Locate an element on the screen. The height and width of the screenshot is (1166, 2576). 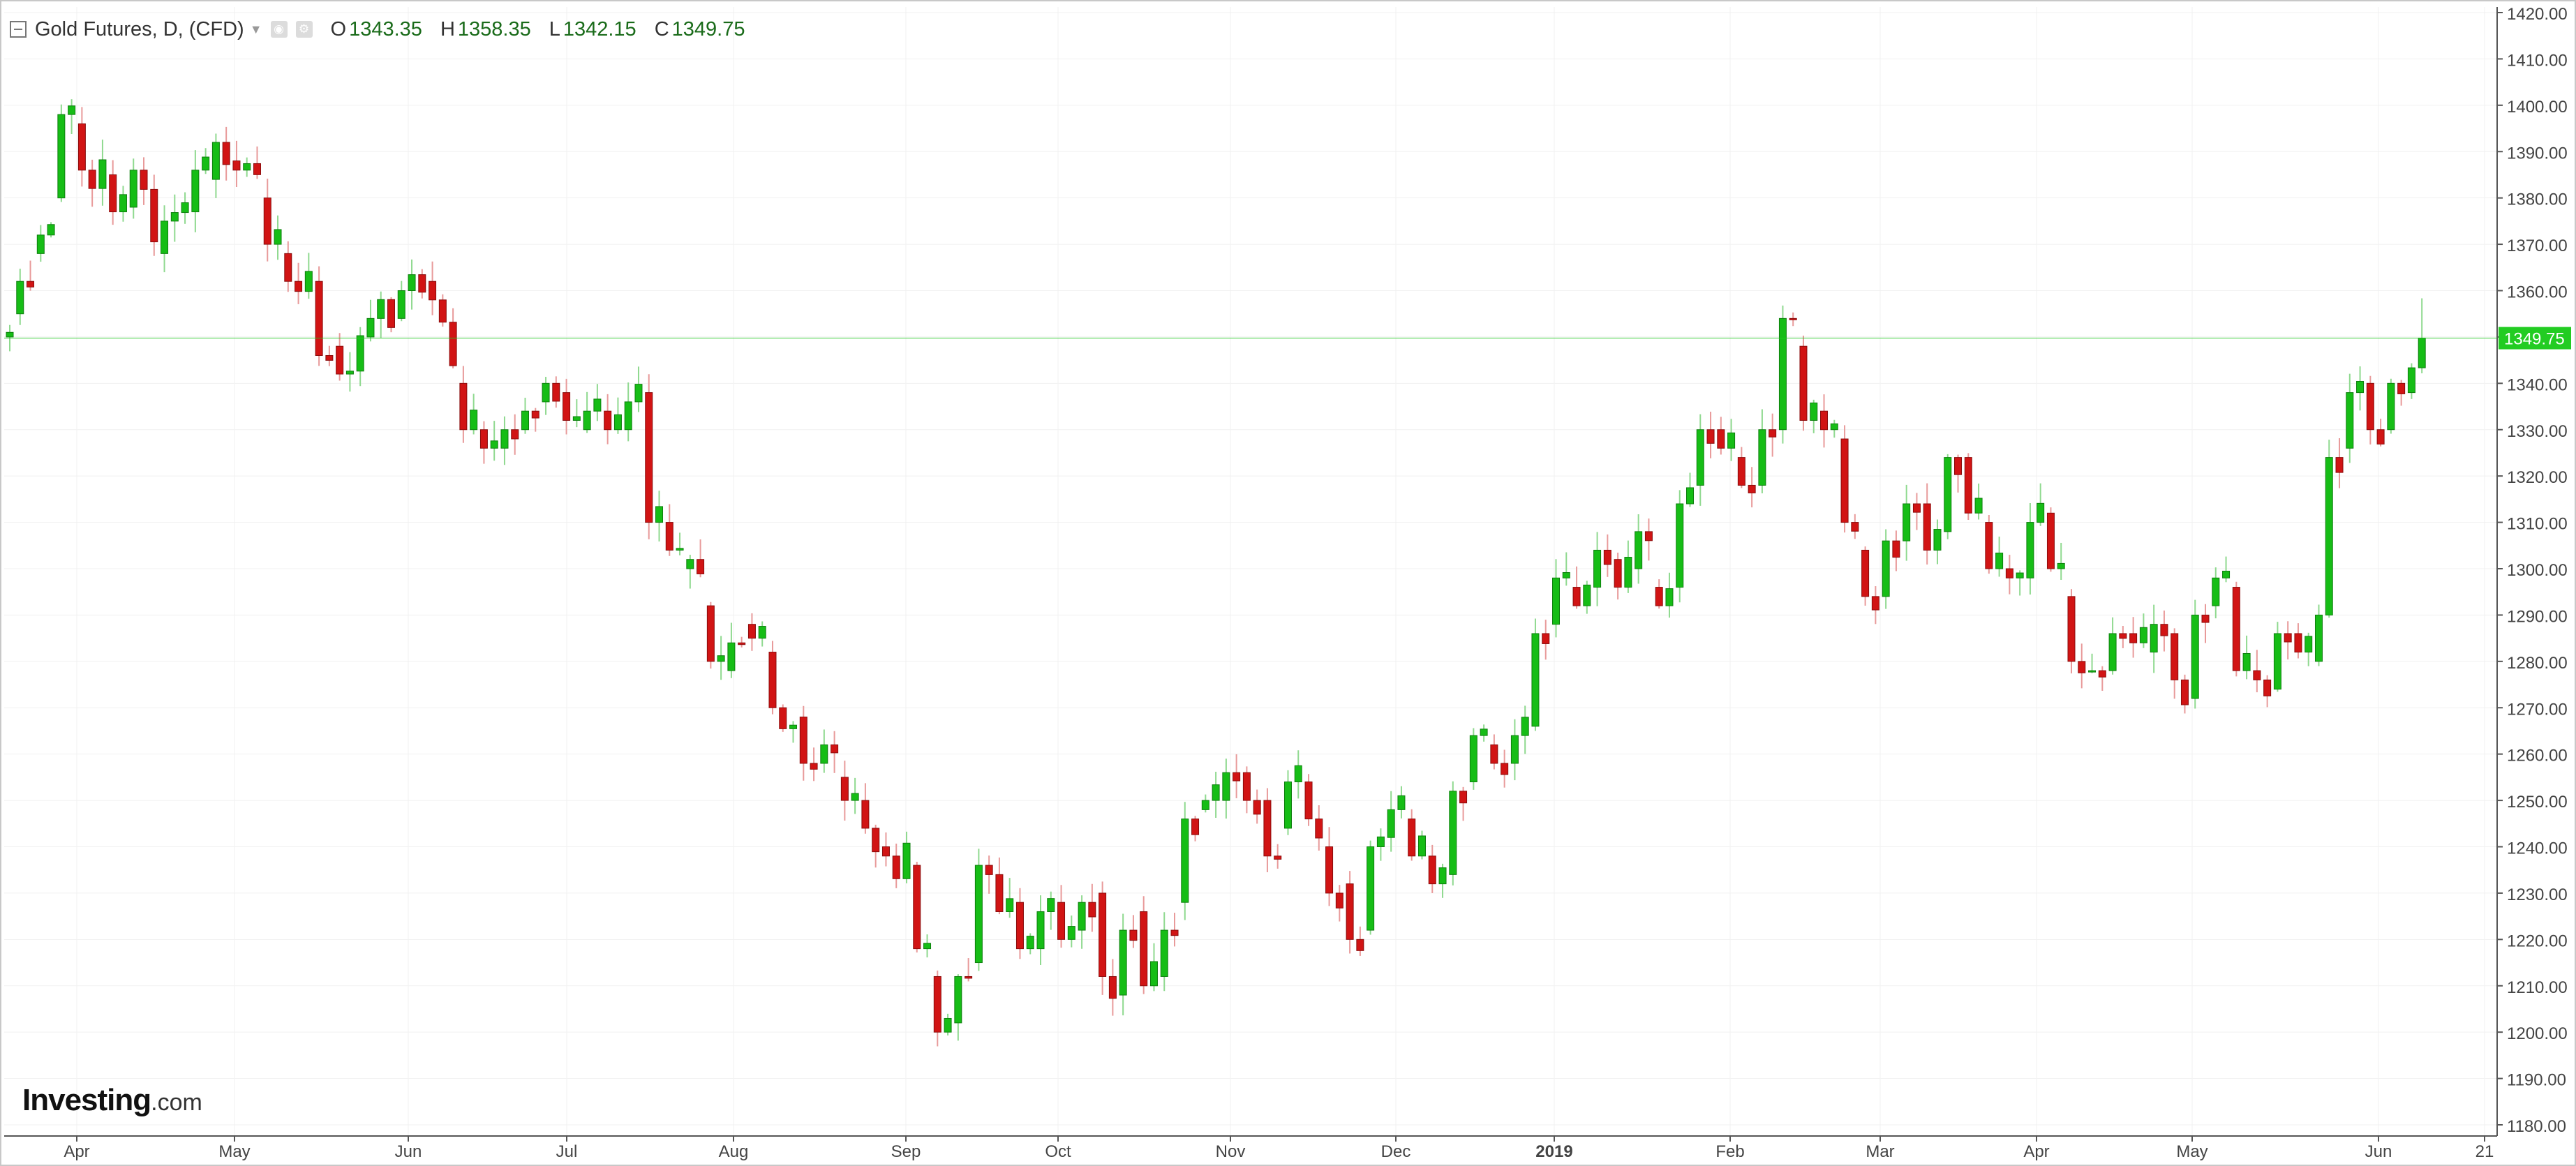
eye-icon: ◉ is located at coordinates (279, 29).